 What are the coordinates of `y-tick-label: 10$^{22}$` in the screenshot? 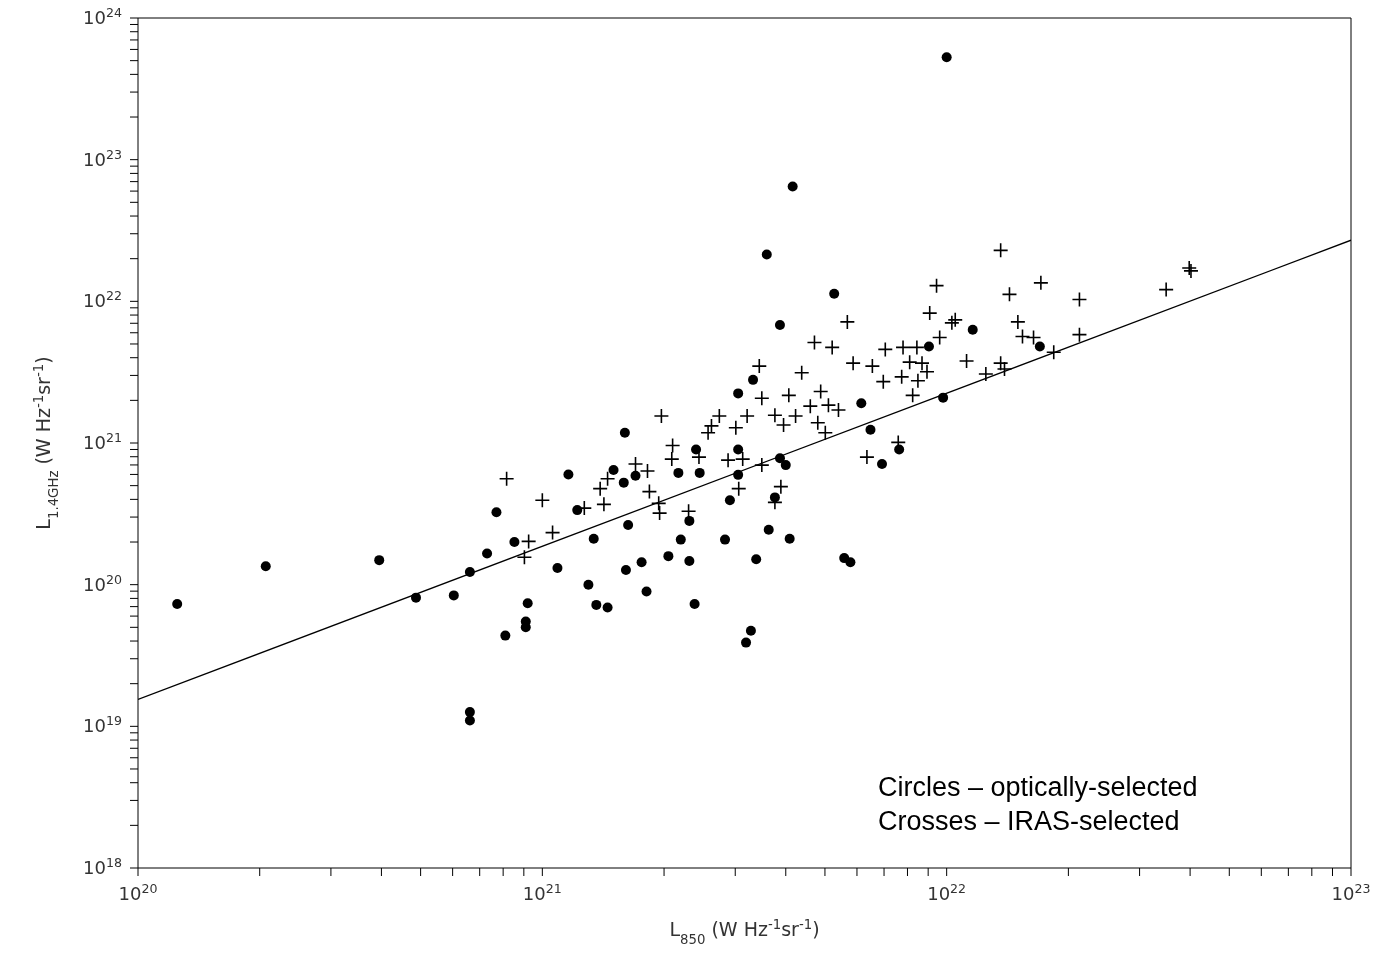 It's located at (102, 299).